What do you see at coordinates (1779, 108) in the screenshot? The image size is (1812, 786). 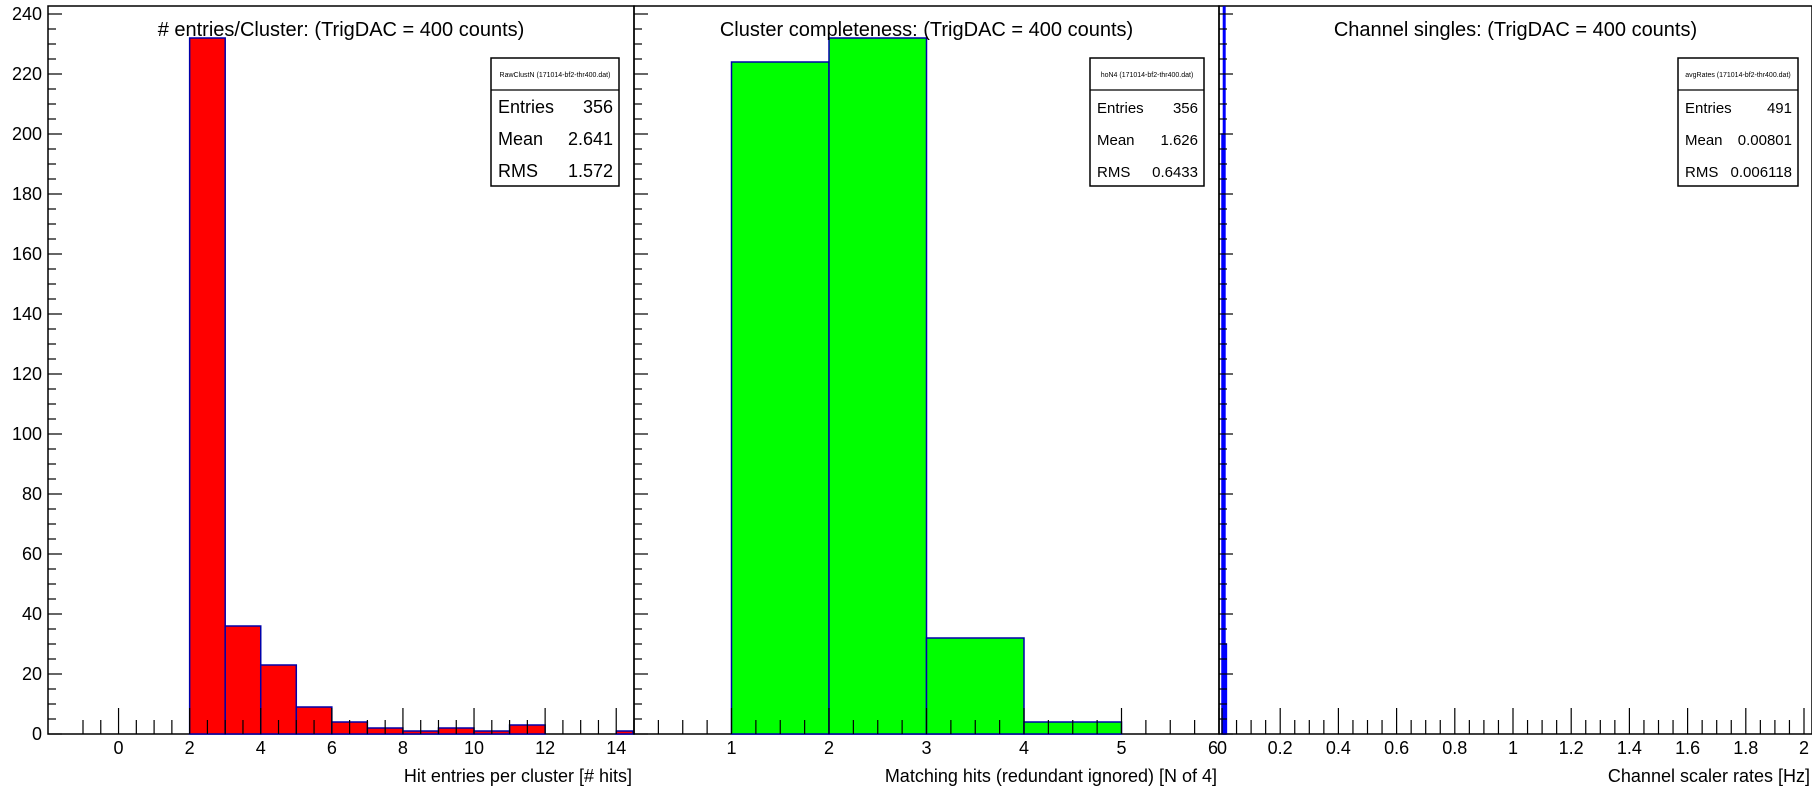 I see `stats-value: 491` at bounding box center [1779, 108].